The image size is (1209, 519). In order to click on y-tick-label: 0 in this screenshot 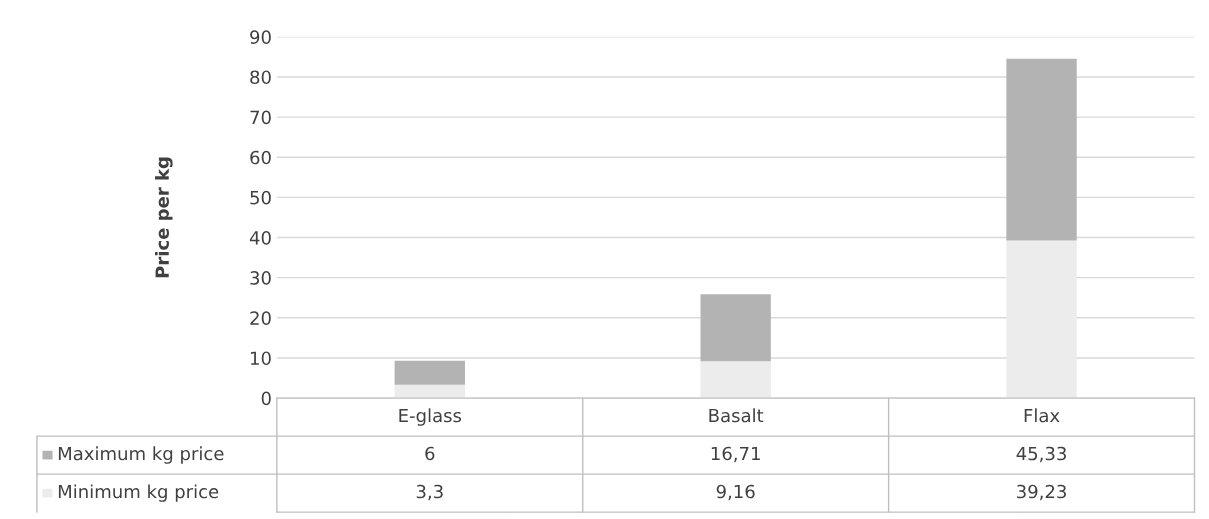, I will do `click(266, 398)`.